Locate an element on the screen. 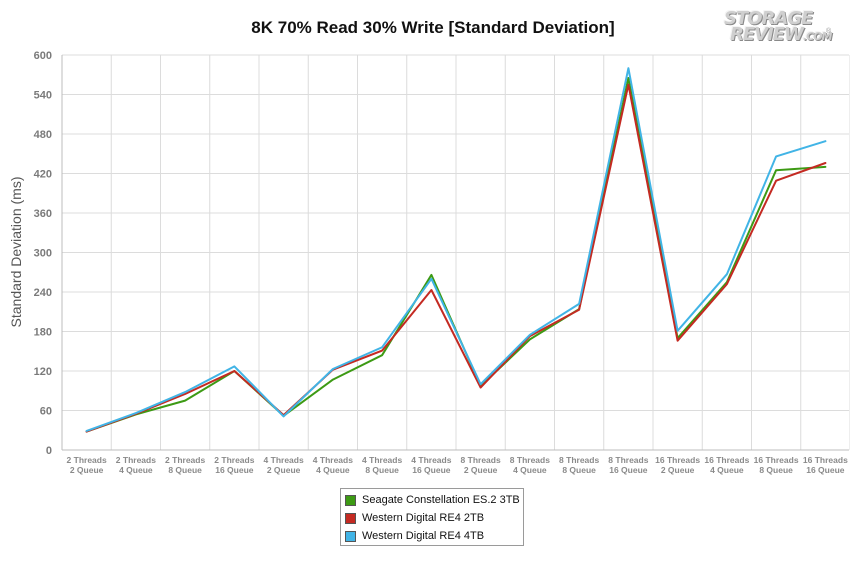 The width and height of the screenshot is (850, 566). legend-item: Seagate Constellation ES.2 3TB is located at coordinates (434, 500).